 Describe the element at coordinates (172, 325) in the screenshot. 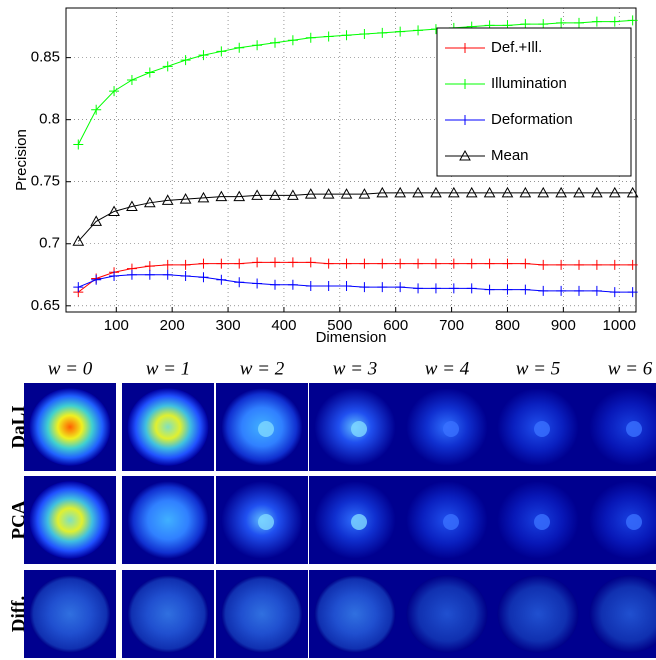

I see `x-tick-label: 200` at that location.